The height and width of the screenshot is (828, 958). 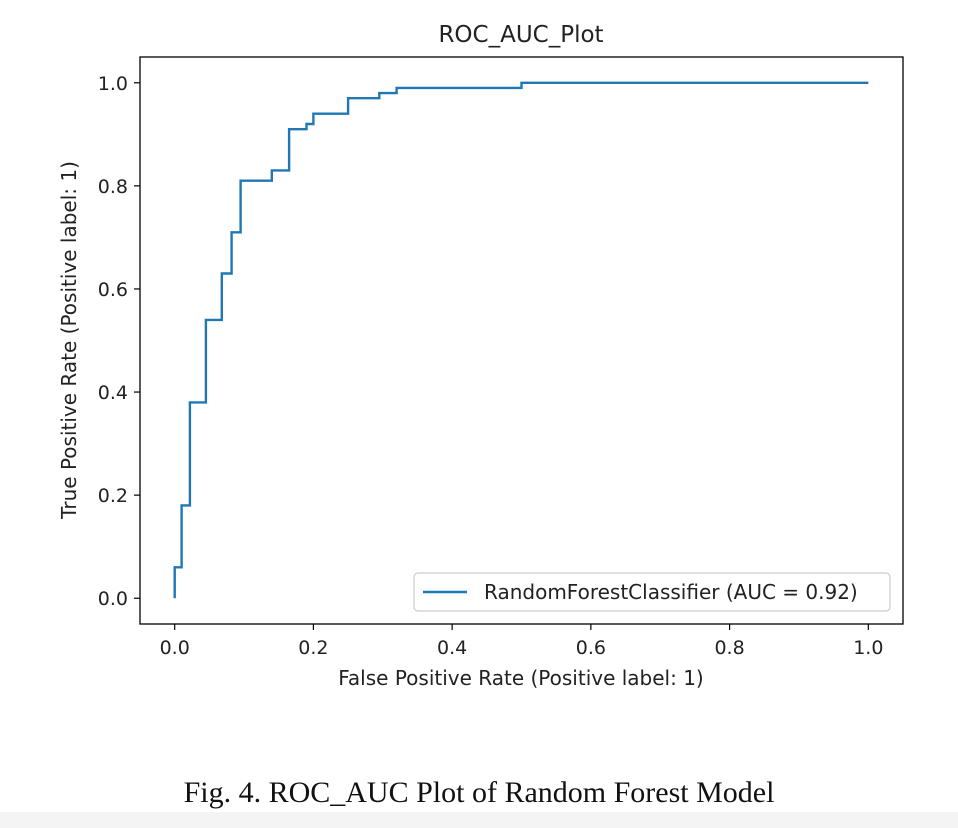 I want to click on page-bottom-band, so click(x=479, y=820).